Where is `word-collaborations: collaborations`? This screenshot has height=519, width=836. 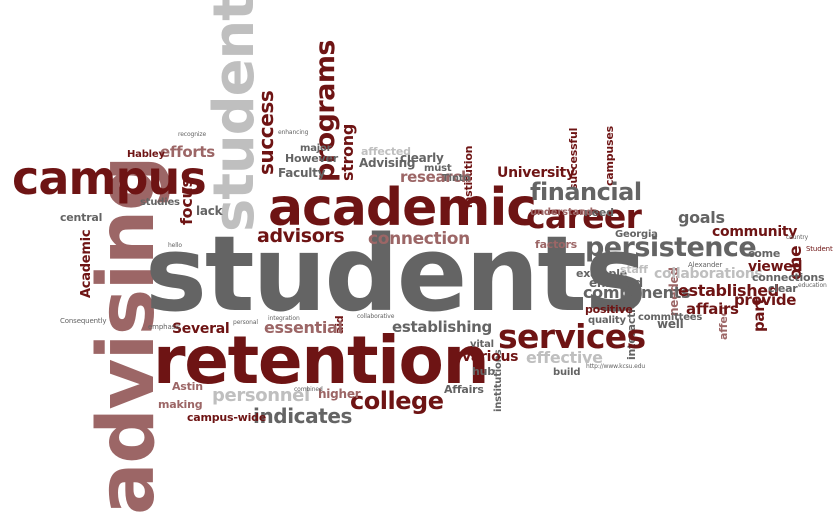 word-collaborations: collaborations is located at coordinates (708, 274).